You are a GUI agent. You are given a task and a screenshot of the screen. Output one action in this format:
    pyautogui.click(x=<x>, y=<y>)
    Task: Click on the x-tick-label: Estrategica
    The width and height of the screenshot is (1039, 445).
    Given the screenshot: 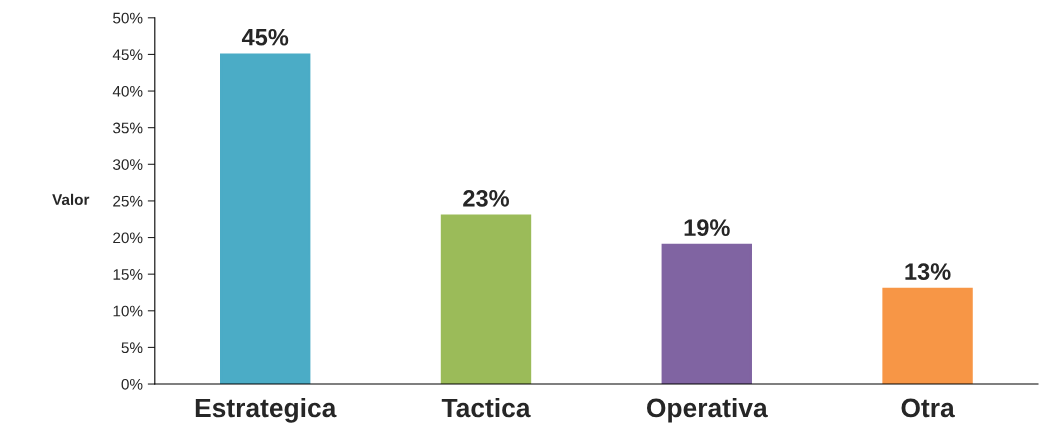 What is the action you would take?
    pyautogui.click(x=266, y=410)
    